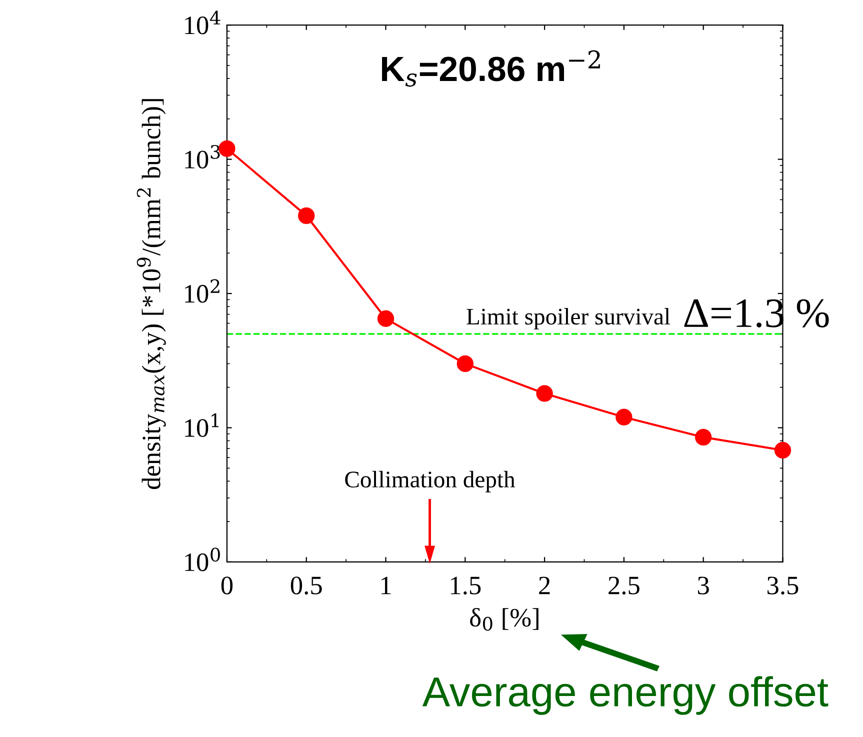 This screenshot has height=737, width=863. I want to click on y-tick-label: 10$^{2}$, so click(202, 291).